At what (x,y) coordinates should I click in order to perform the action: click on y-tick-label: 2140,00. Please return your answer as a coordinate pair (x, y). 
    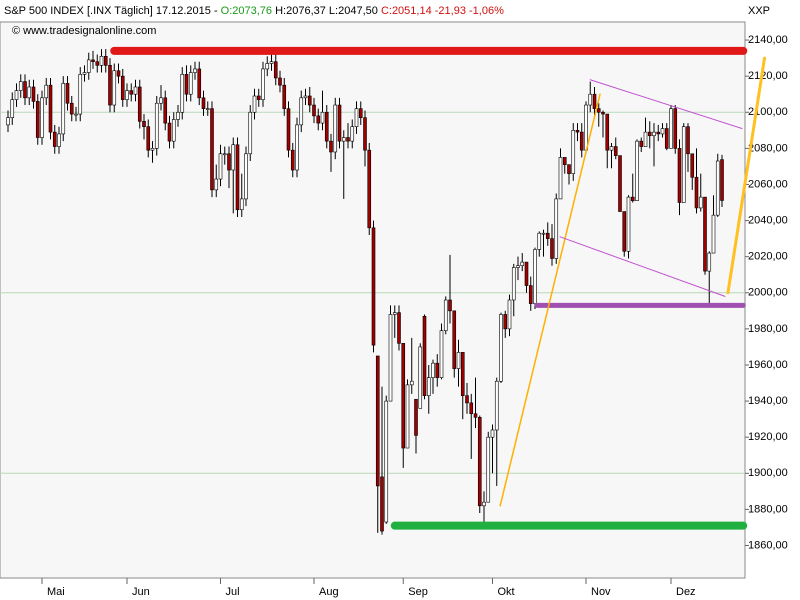
    Looking at the image, I should click on (768, 40).